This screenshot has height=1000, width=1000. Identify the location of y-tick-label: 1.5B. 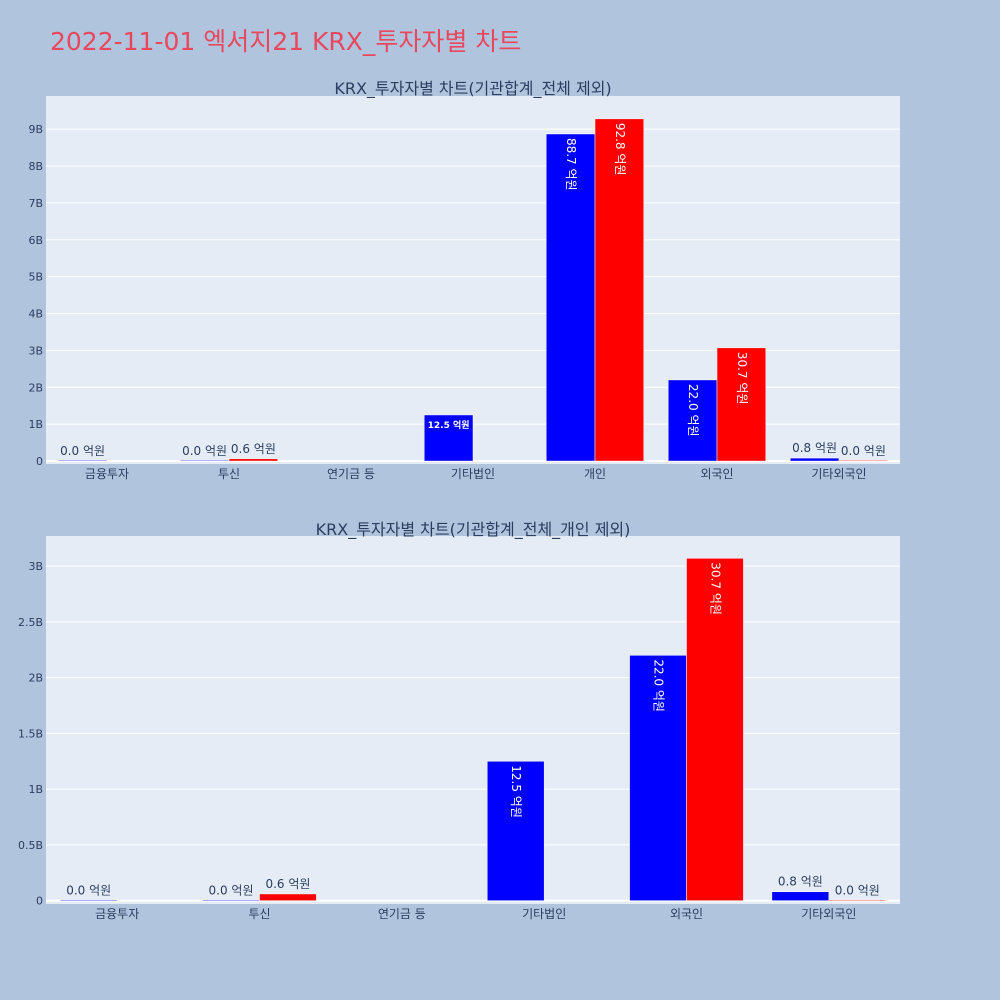
(30, 733).